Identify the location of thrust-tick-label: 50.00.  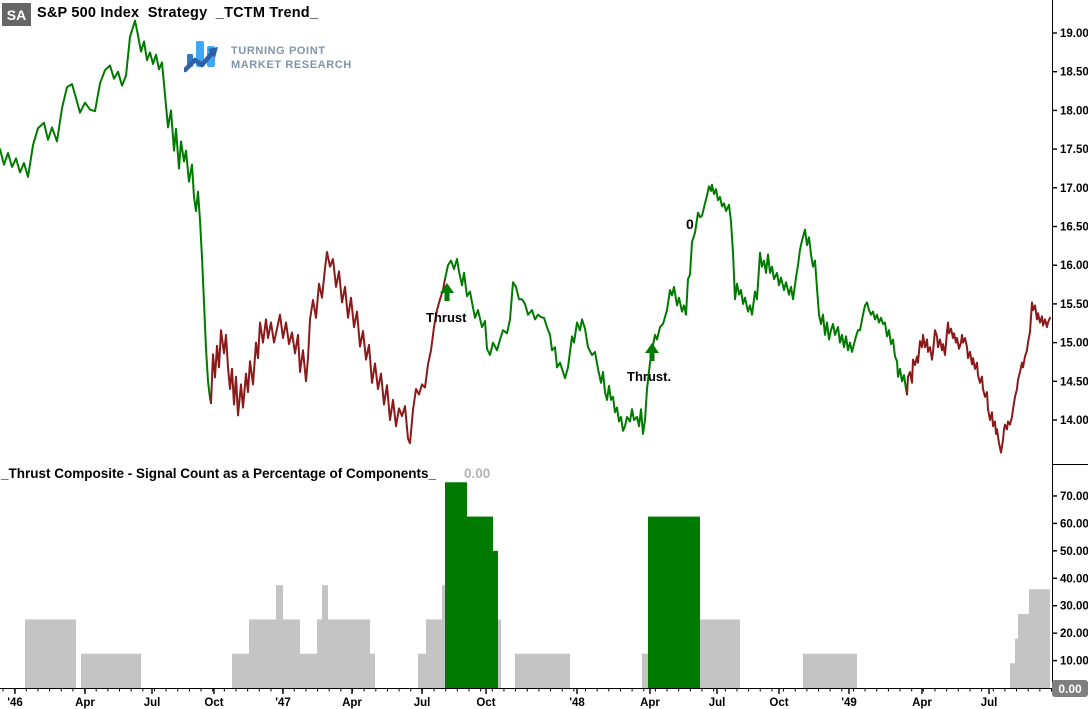
(1074, 552).